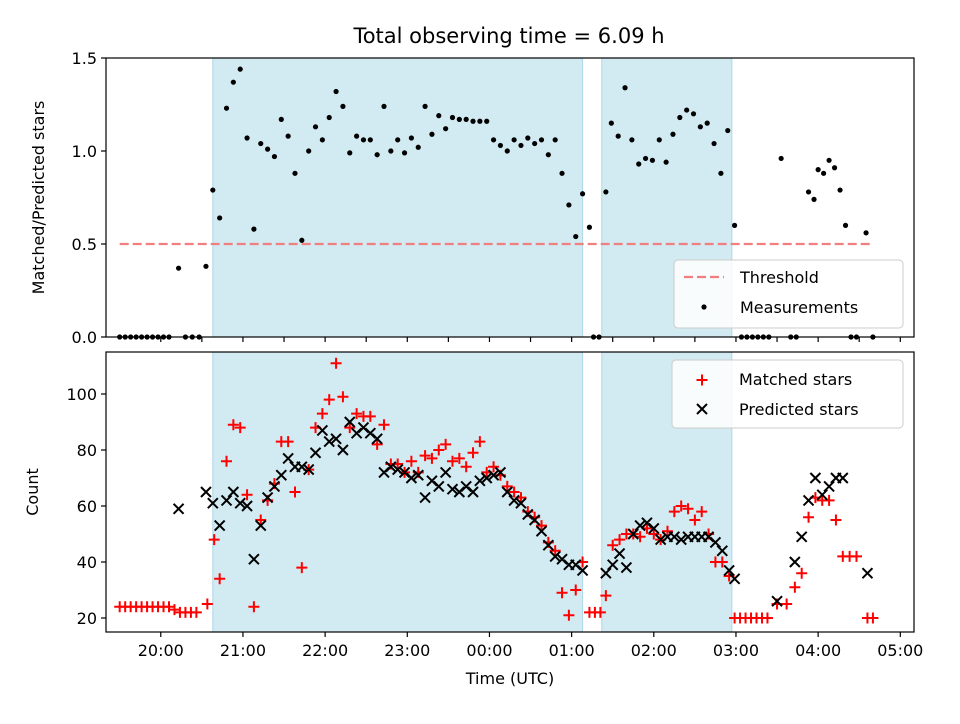 Image resolution: width=960 pixels, height=724 pixels. I want to click on x-tick-label: 21:00, so click(243, 650).